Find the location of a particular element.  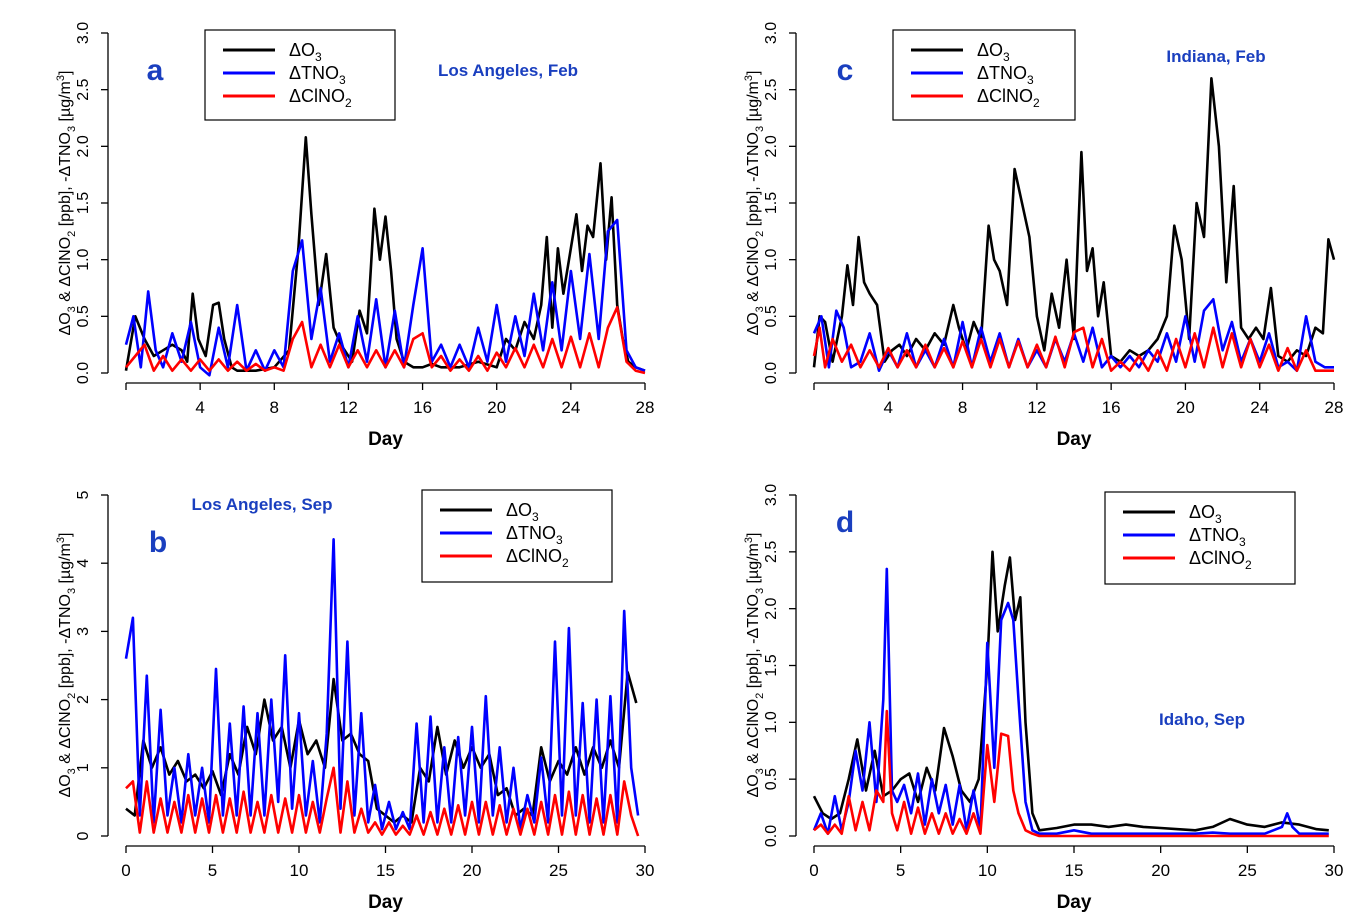

y-tick-label: 3 is located at coordinates (83, 631).